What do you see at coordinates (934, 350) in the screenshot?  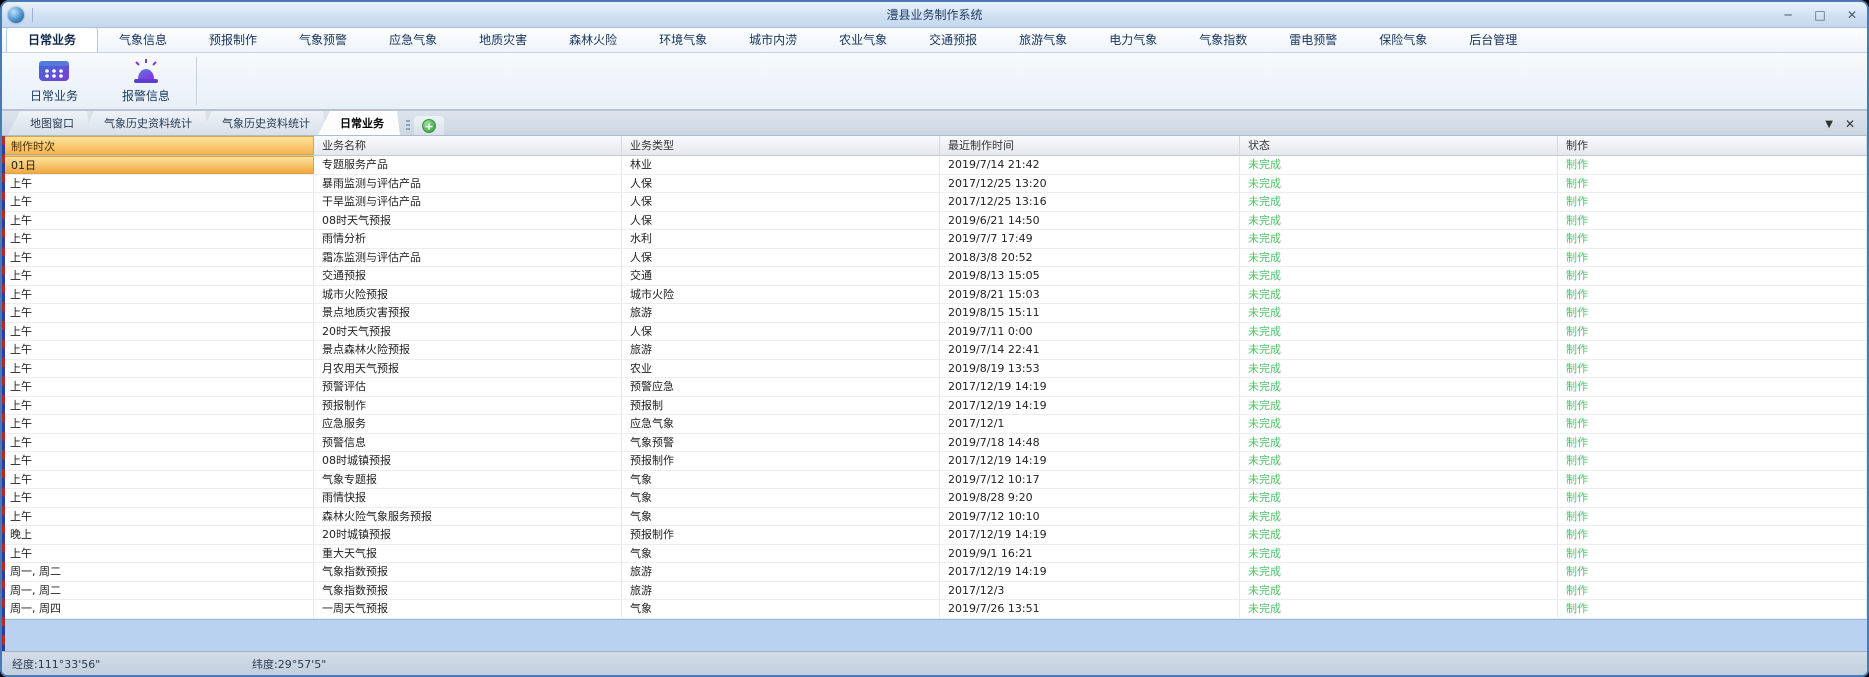 I see `table-row: 上午 景点森林火险预报 旅游 2019/7/14 22:41 未完成 制作` at bounding box center [934, 350].